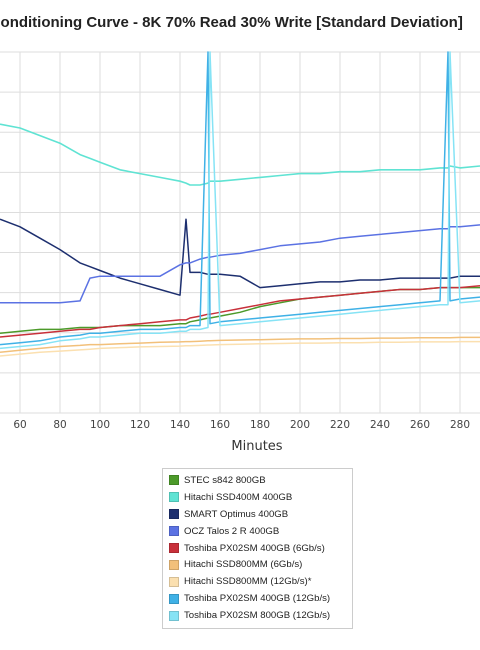 Image resolution: width=480 pixels, height=650 pixels. Describe the element at coordinates (420, 425) in the screenshot. I see `x-tick-label: 260` at that location.